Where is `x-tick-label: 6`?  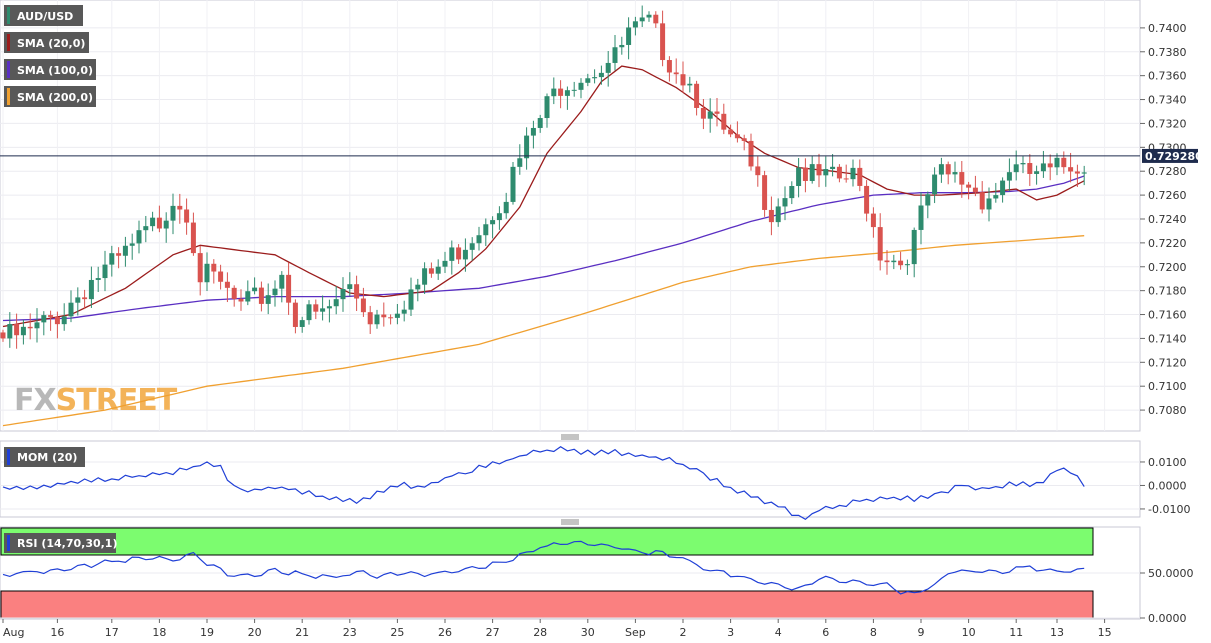 x-tick-label: 6 is located at coordinates (825, 632).